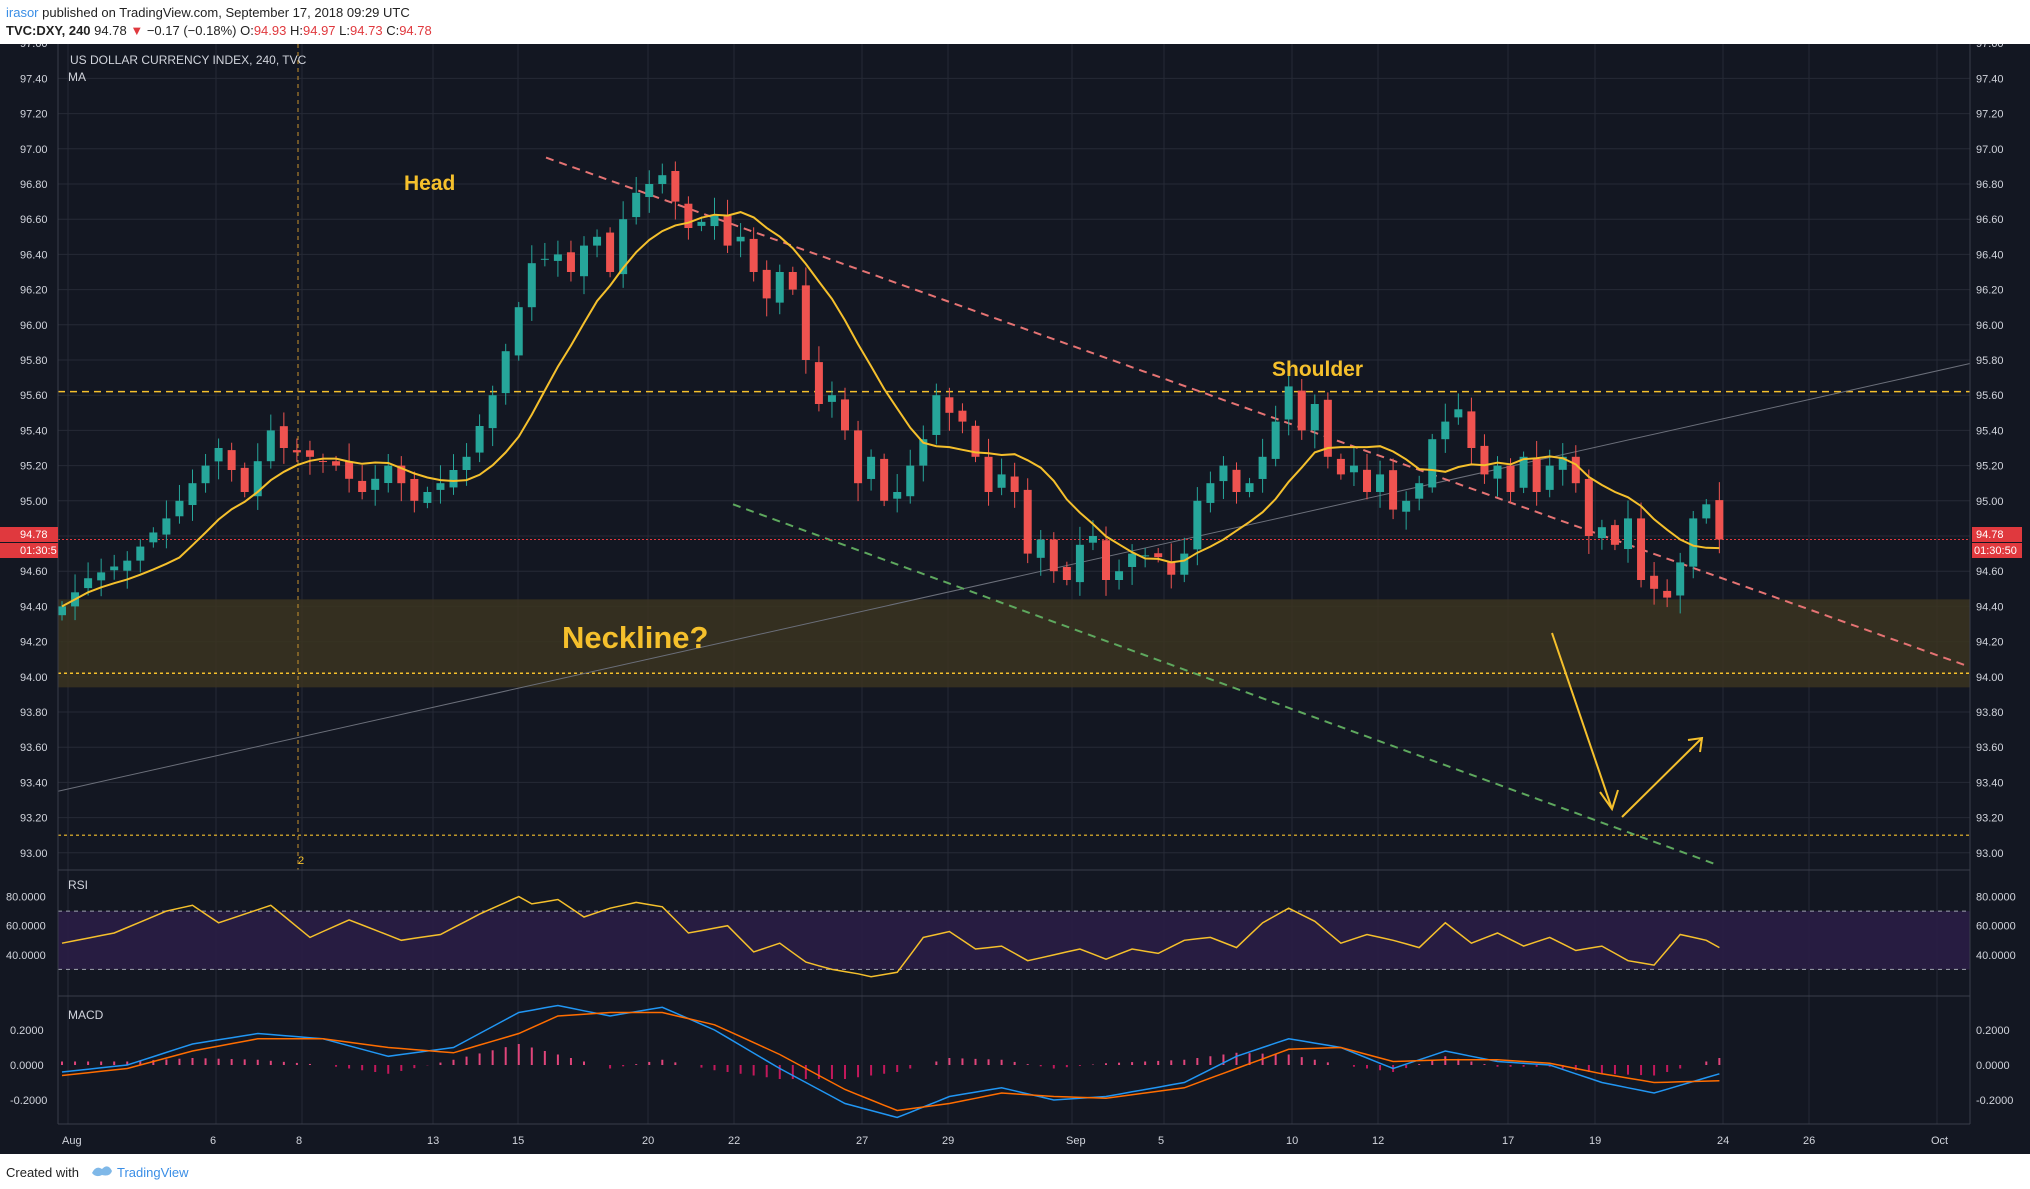 This screenshot has height=1189, width=2030. What do you see at coordinates (34, 115) in the screenshot?
I see `y-tick-left: 97.20` at bounding box center [34, 115].